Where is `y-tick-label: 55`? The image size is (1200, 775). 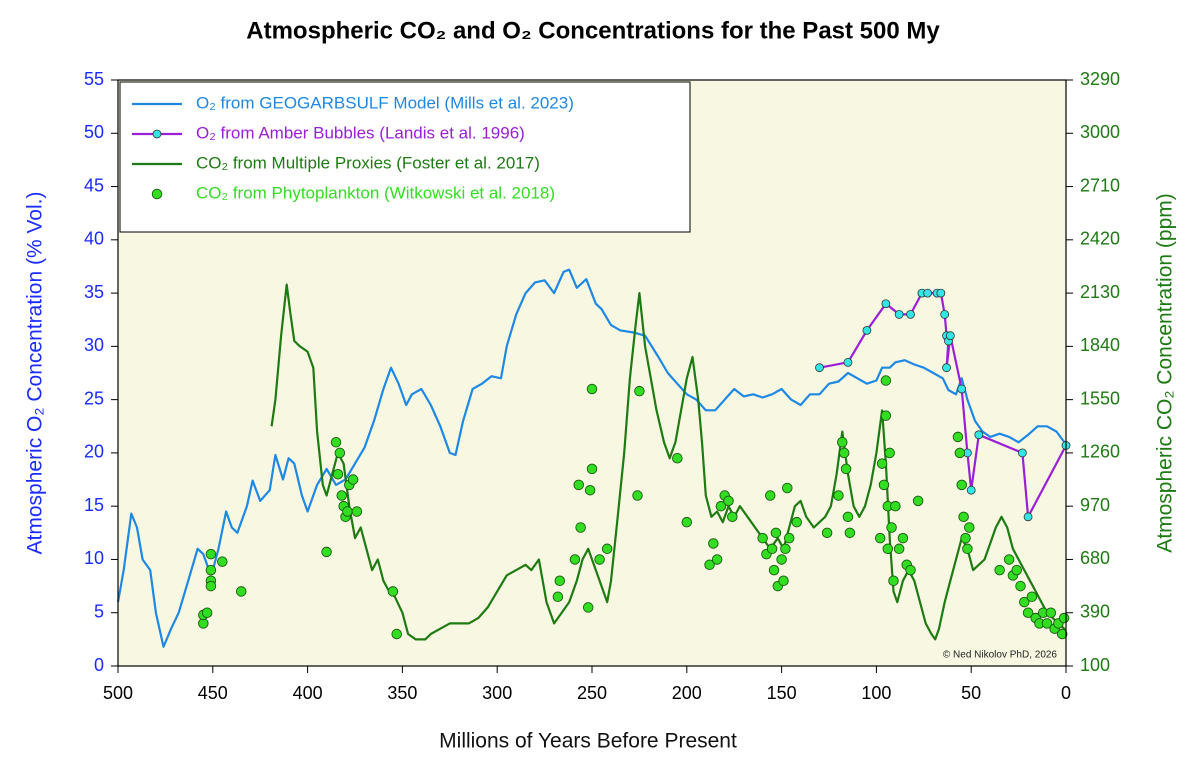
y-tick-label: 55 is located at coordinates (94, 79).